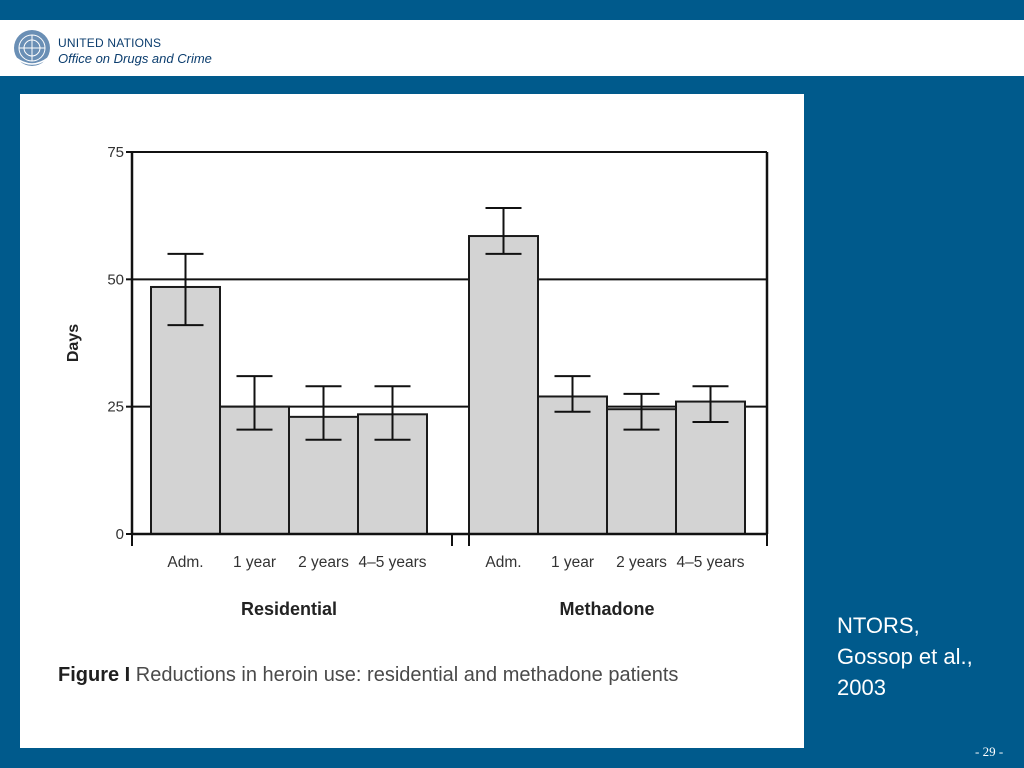  Describe the element at coordinates (73, 343) in the screenshot. I see `y-axis-label: Days` at that location.